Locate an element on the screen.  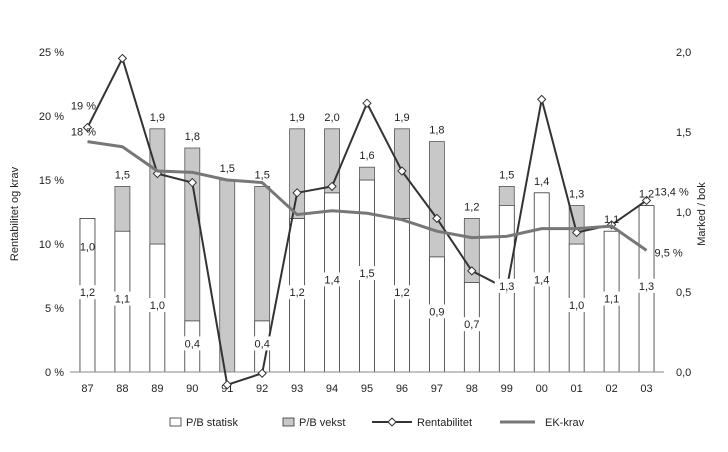
x-tick-label: 98 is located at coordinates (472, 389).